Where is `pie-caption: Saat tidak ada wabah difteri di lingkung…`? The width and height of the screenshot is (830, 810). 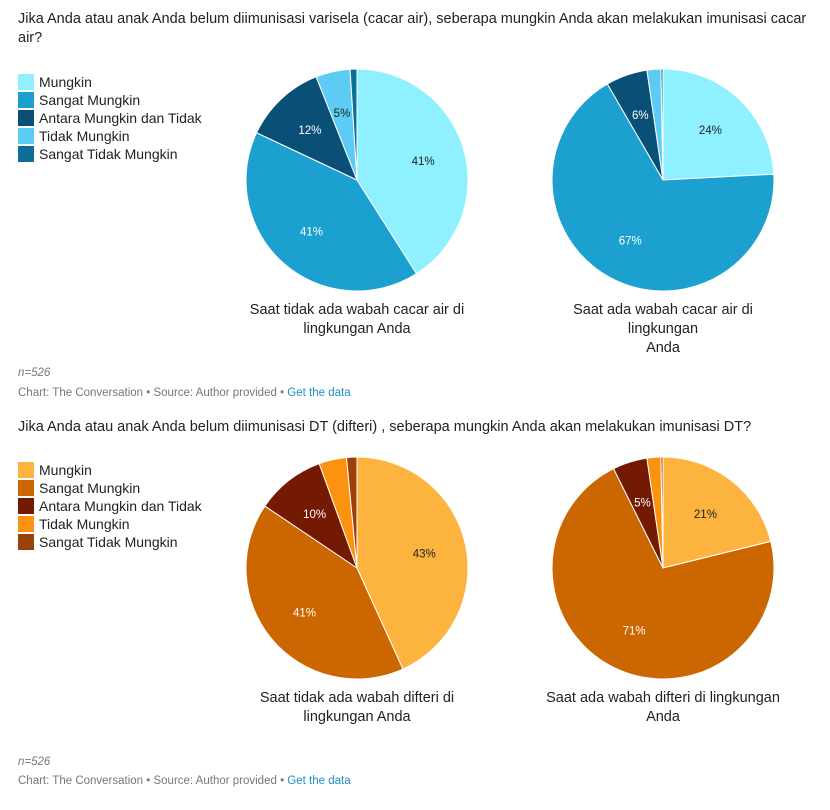
pie-caption: Saat tidak ada wabah difteri di lingkung… is located at coordinates (357, 708).